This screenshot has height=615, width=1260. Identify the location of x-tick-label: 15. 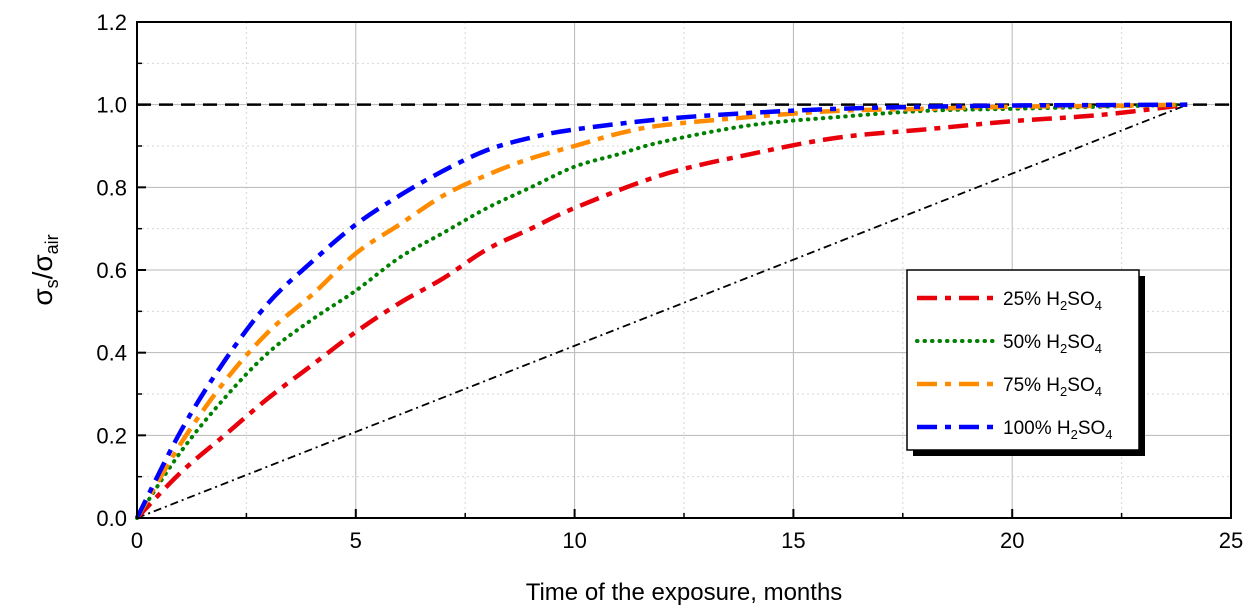
(793, 540).